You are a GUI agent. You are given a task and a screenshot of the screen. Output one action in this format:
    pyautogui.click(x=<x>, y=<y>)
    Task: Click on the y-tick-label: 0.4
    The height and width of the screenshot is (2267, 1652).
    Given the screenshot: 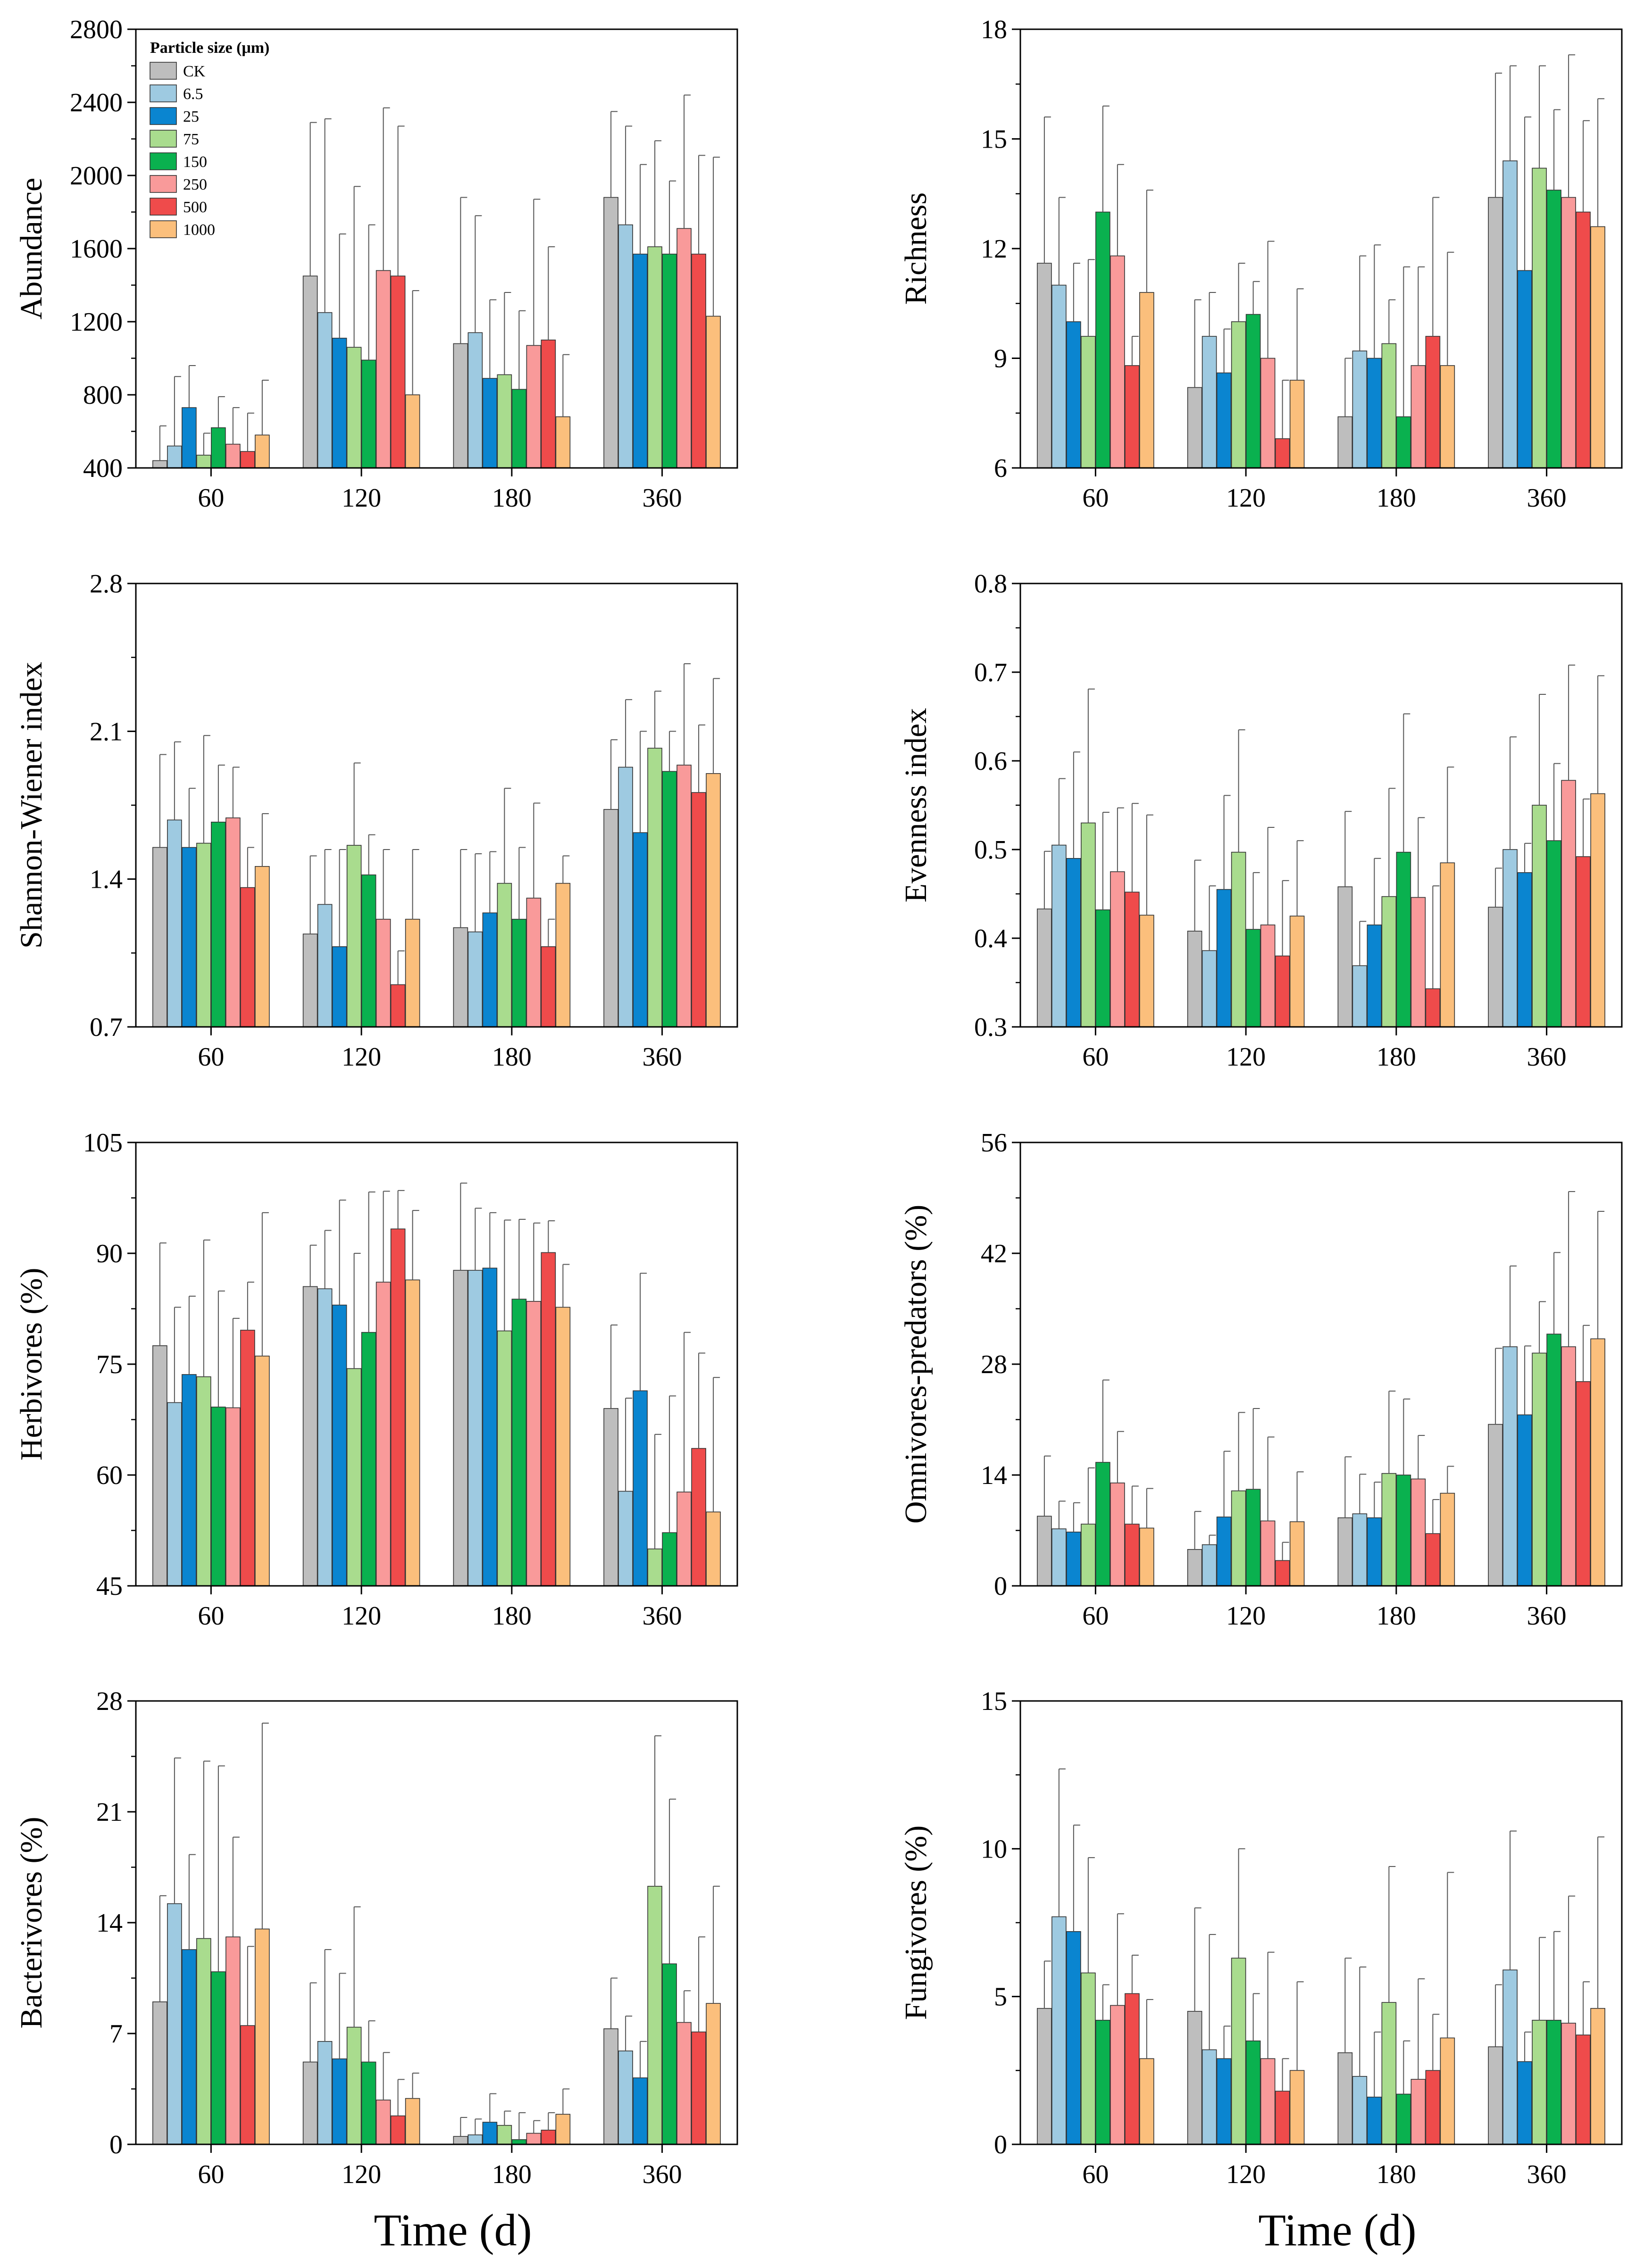 What is the action you would take?
    pyautogui.click(x=990, y=939)
    